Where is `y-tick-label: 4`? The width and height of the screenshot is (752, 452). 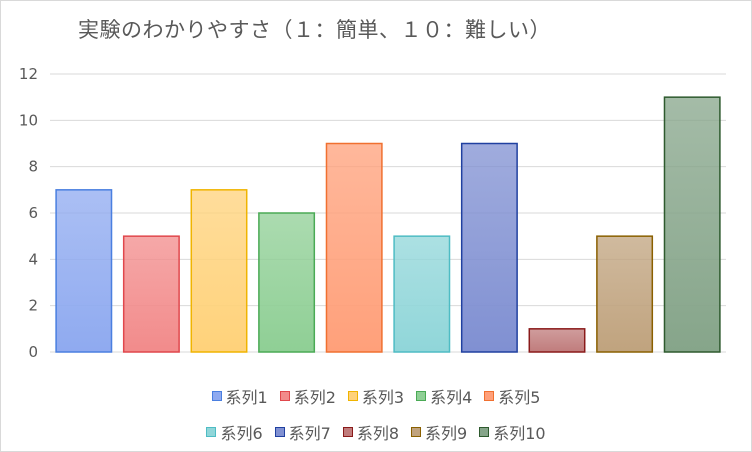 y-tick-label: 4 is located at coordinates (33, 259).